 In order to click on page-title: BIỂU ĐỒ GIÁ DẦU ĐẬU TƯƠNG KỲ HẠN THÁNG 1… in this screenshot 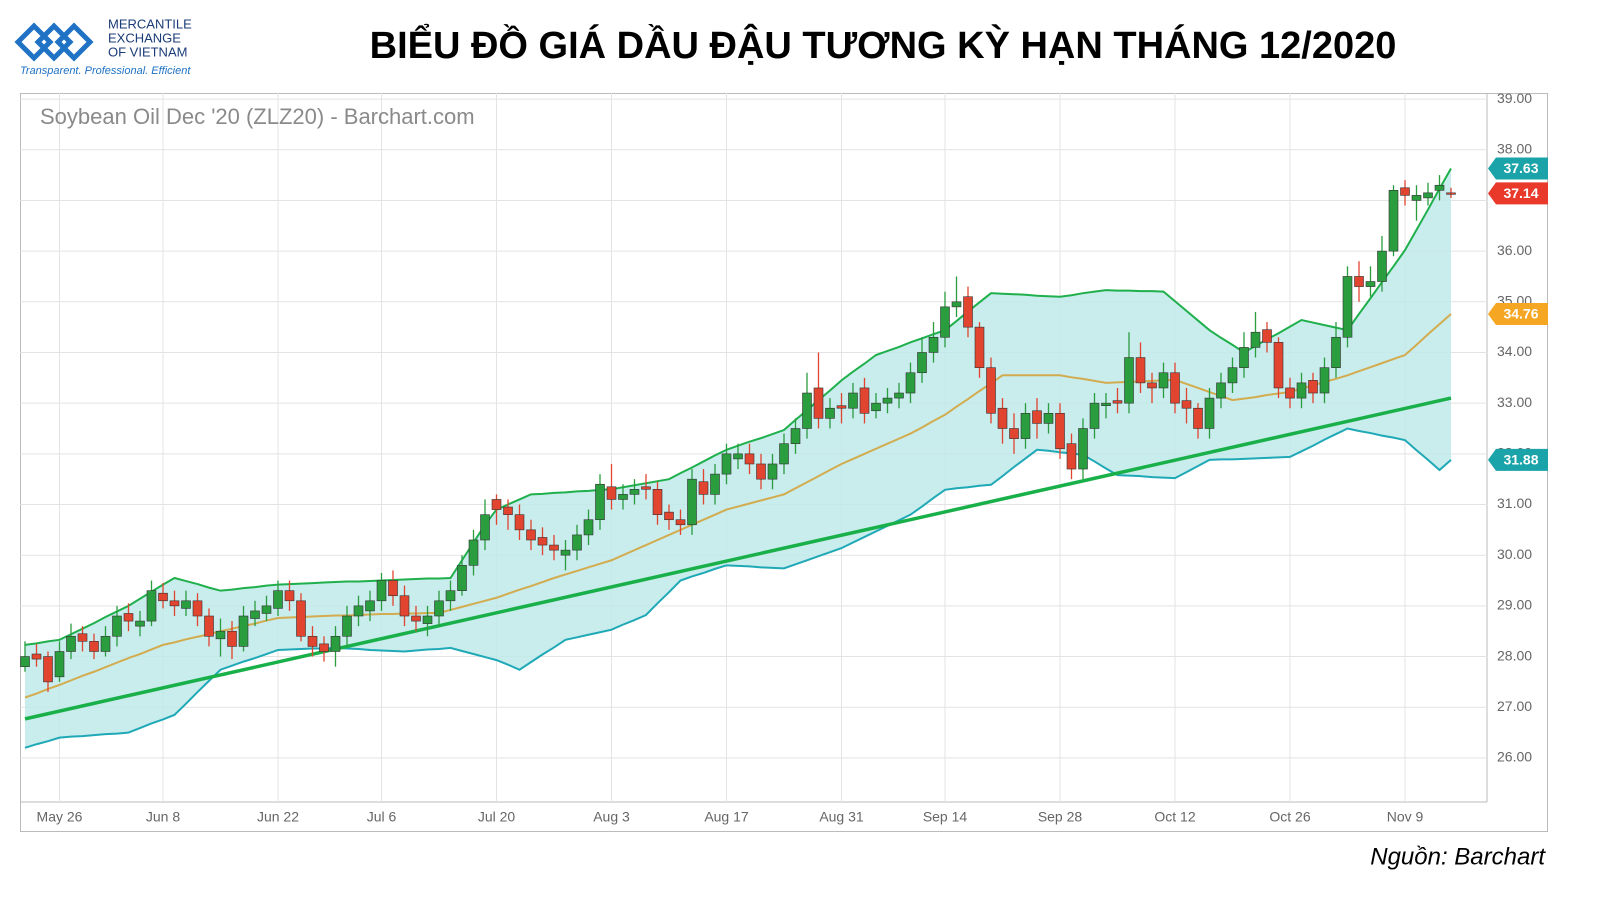, I will do `click(883, 44)`.